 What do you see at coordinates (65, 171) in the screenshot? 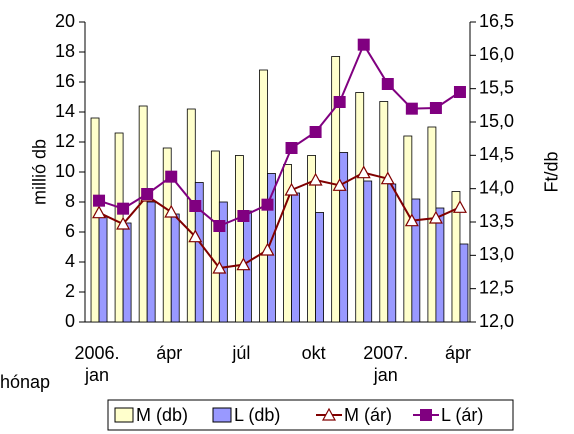
I see `y-tick-label: 10` at bounding box center [65, 171].